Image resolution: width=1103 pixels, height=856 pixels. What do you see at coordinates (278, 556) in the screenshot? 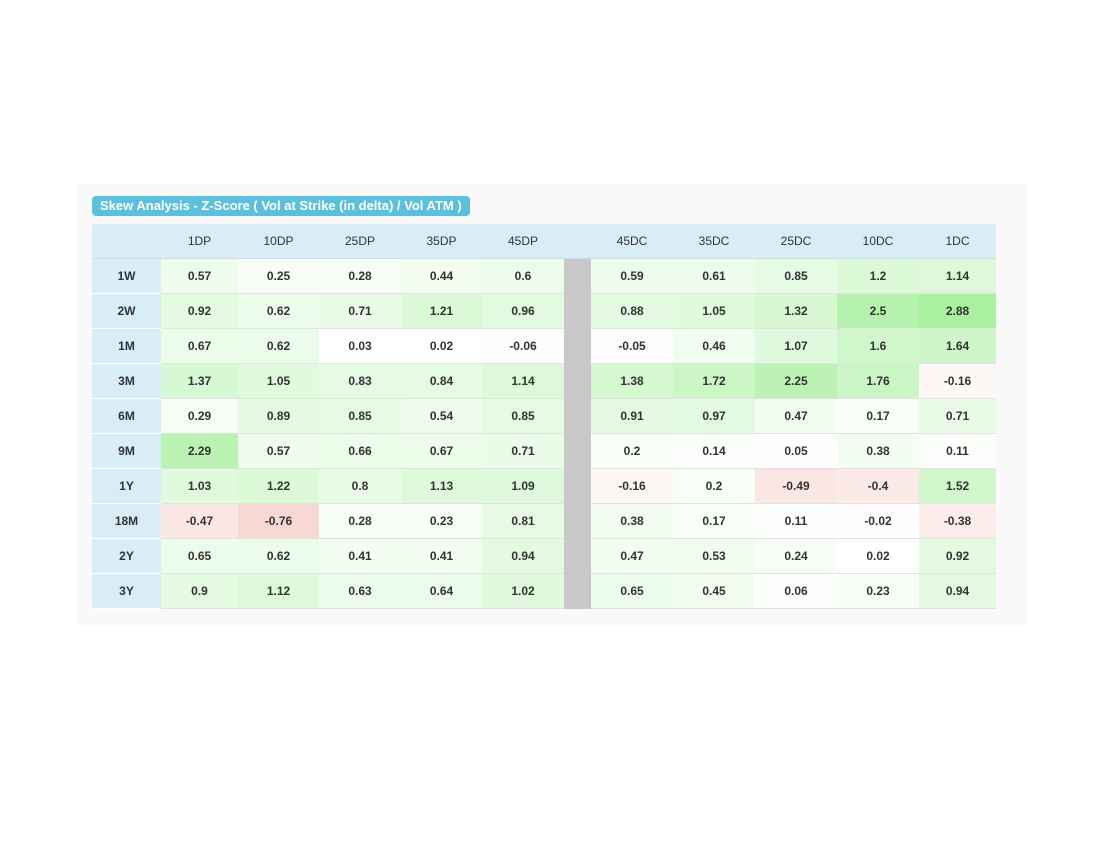
I see `heatmap-cell-2y-10dp: 0.62` at bounding box center [278, 556].